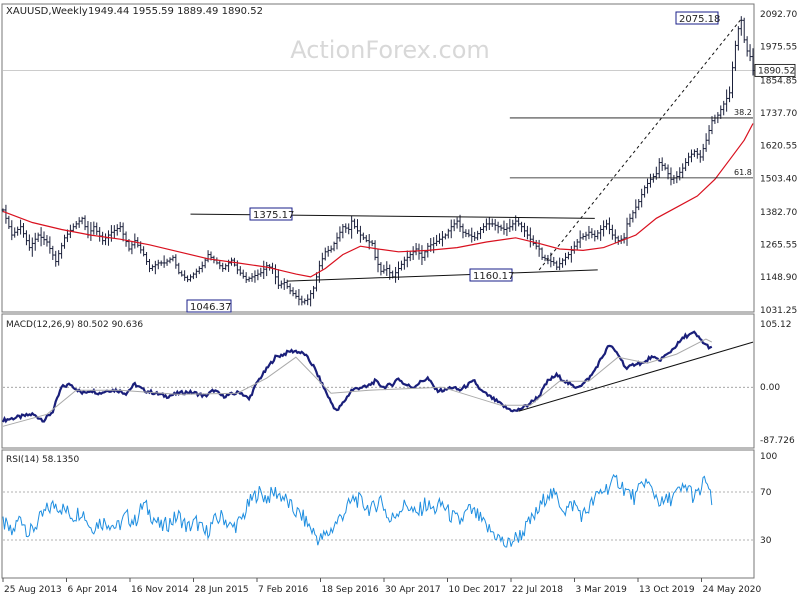  Describe the element at coordinates (537, 590) in the screenshot. I see `x-tick-label: 22 Jul 2018` at that location.